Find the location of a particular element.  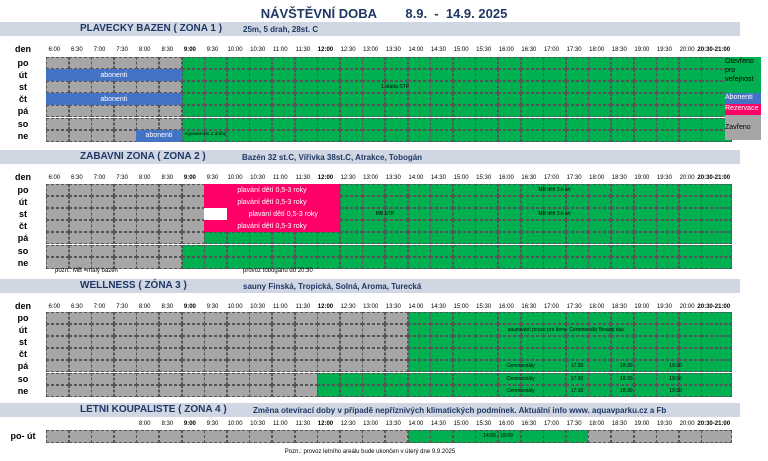

time-tick: 12:00 is located at coordinates (325, 178).